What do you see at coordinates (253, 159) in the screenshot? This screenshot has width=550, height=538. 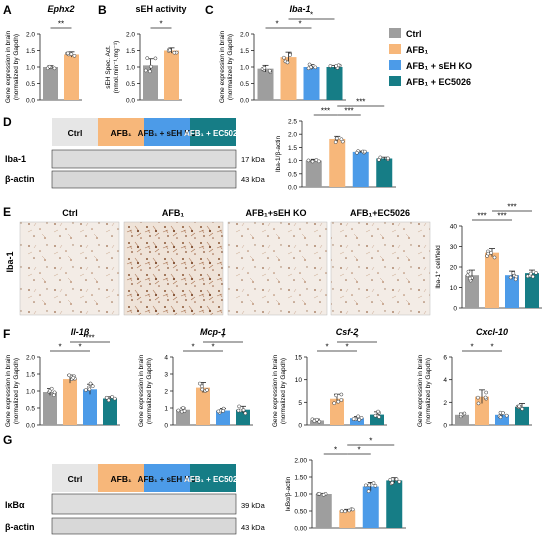 I see `blot-kda-iba1: 17 kDa` at bounding box center [253, 159].